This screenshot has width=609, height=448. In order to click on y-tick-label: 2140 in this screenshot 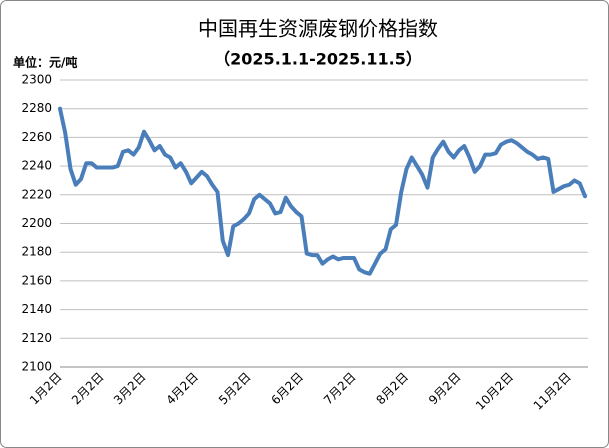, I will do `click(36, 309)`.